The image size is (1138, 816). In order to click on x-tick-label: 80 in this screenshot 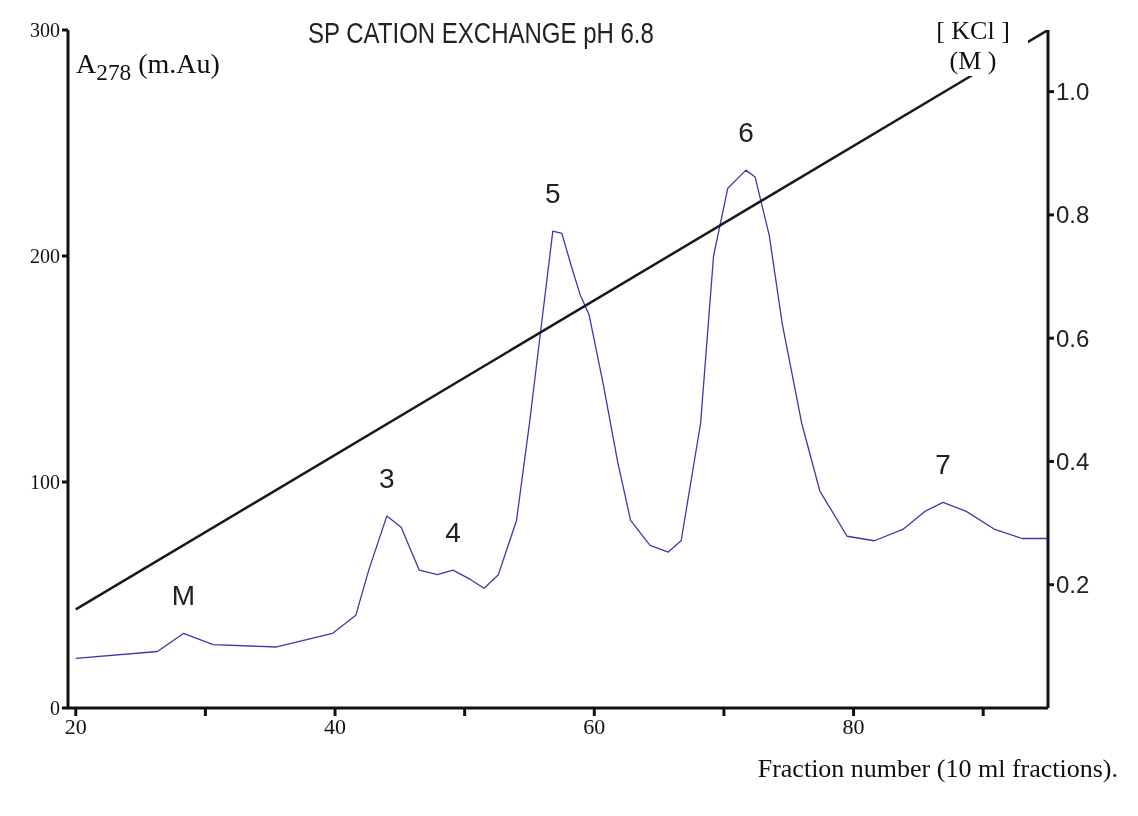, I will do `click(853, 726)`.